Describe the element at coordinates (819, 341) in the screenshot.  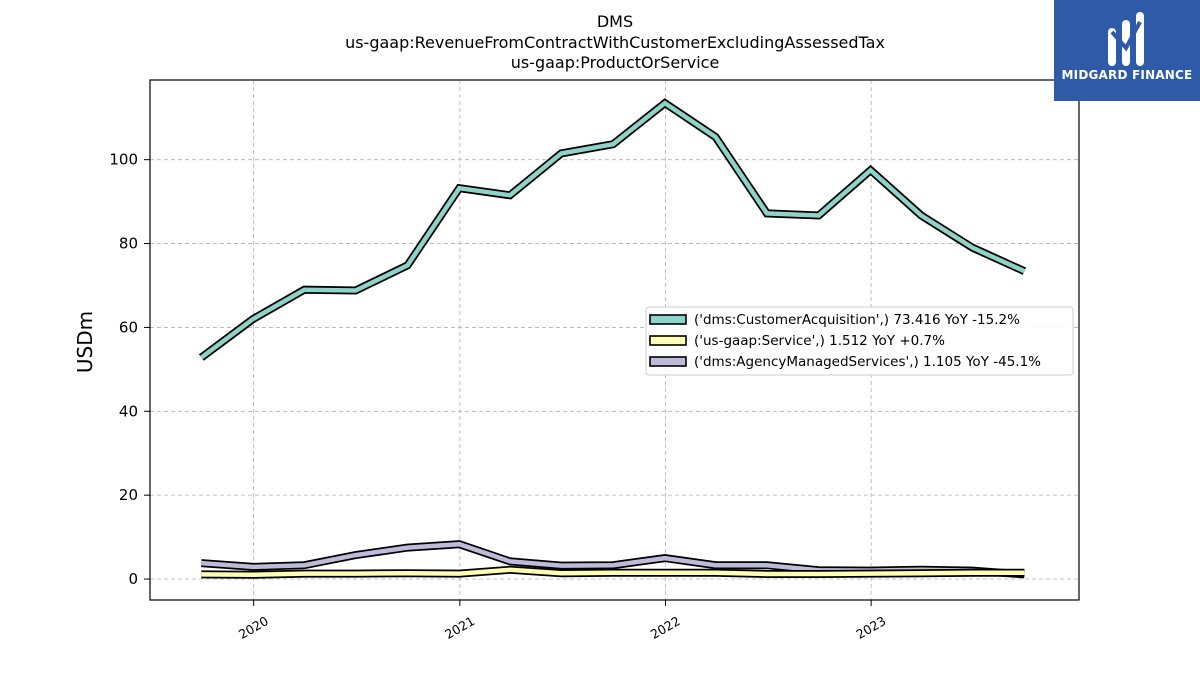
I see `legend-label: ('us-gaap:Service',) 1.512 YoY +0.7%` at that location.